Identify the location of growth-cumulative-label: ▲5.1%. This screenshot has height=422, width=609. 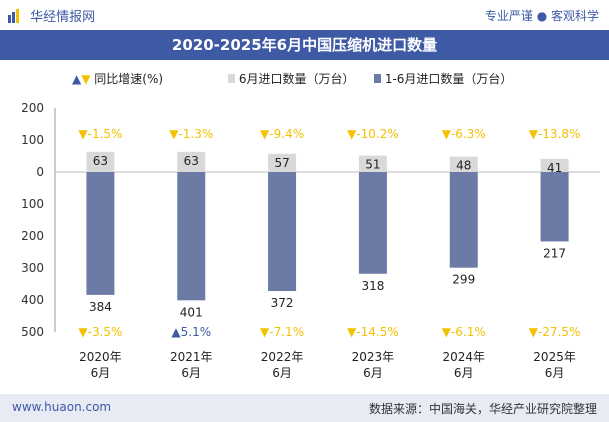
(191, 332).